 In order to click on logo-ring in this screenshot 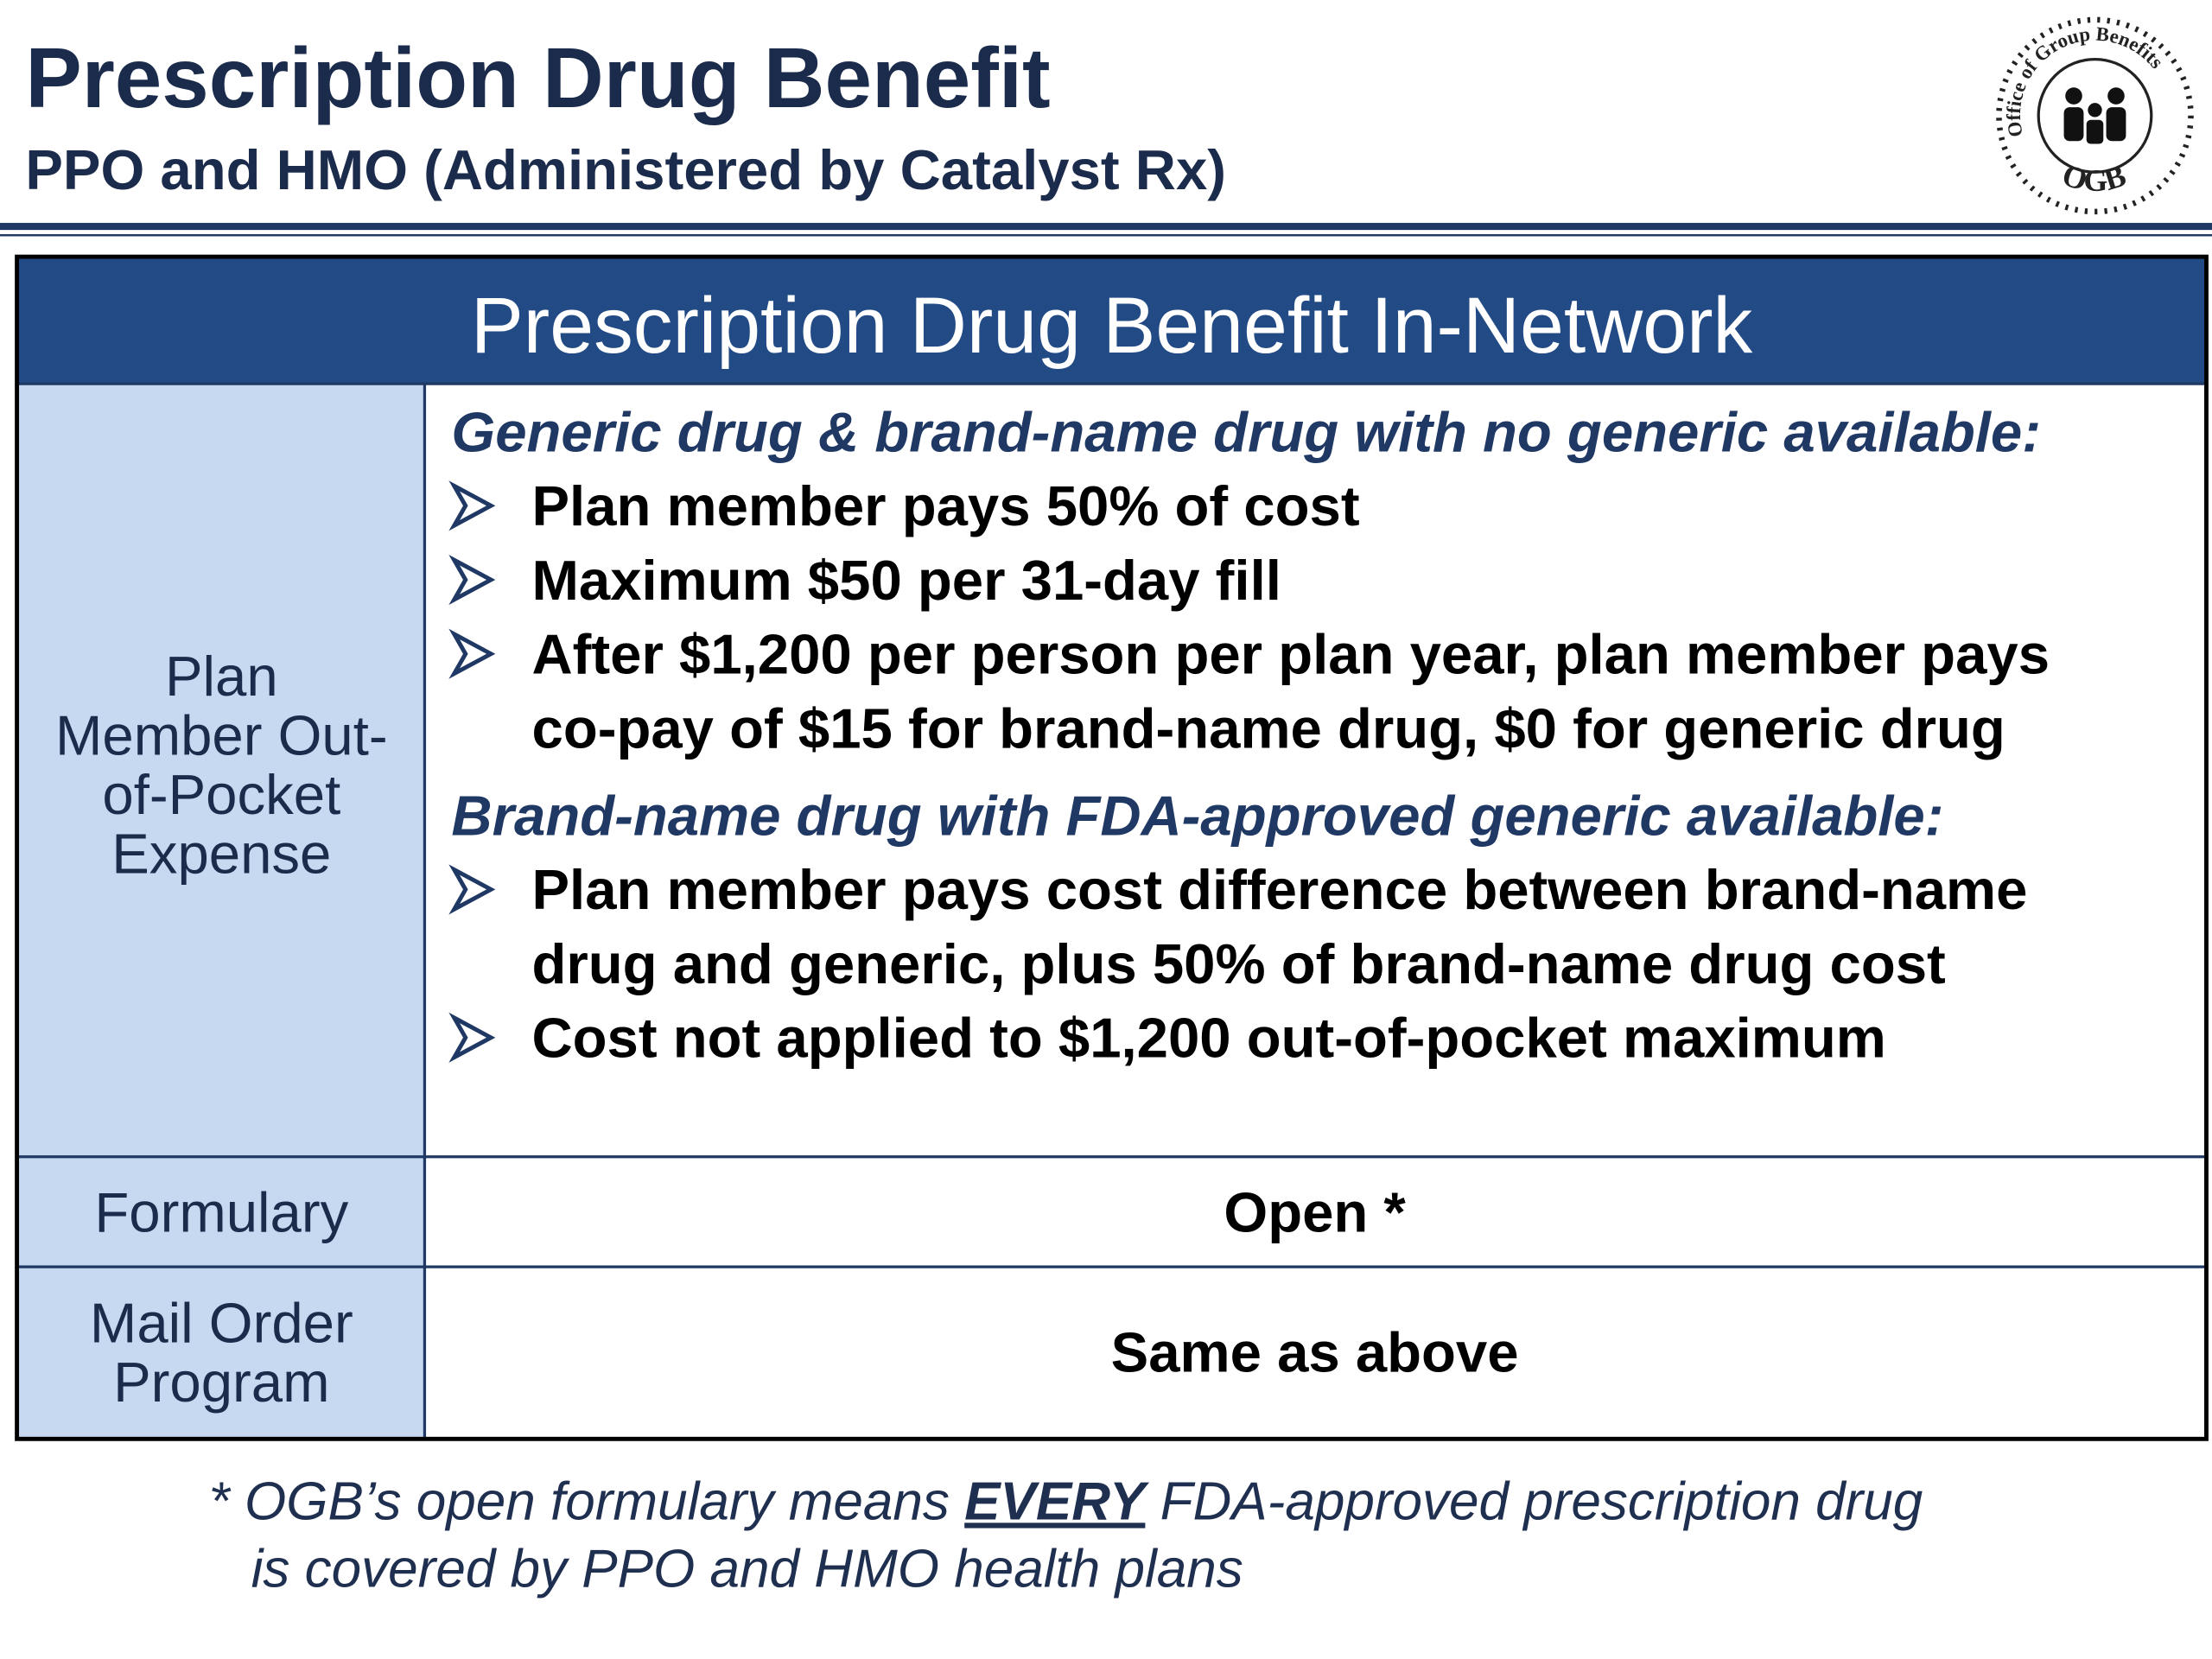, I will do `click(2095, 115)`.